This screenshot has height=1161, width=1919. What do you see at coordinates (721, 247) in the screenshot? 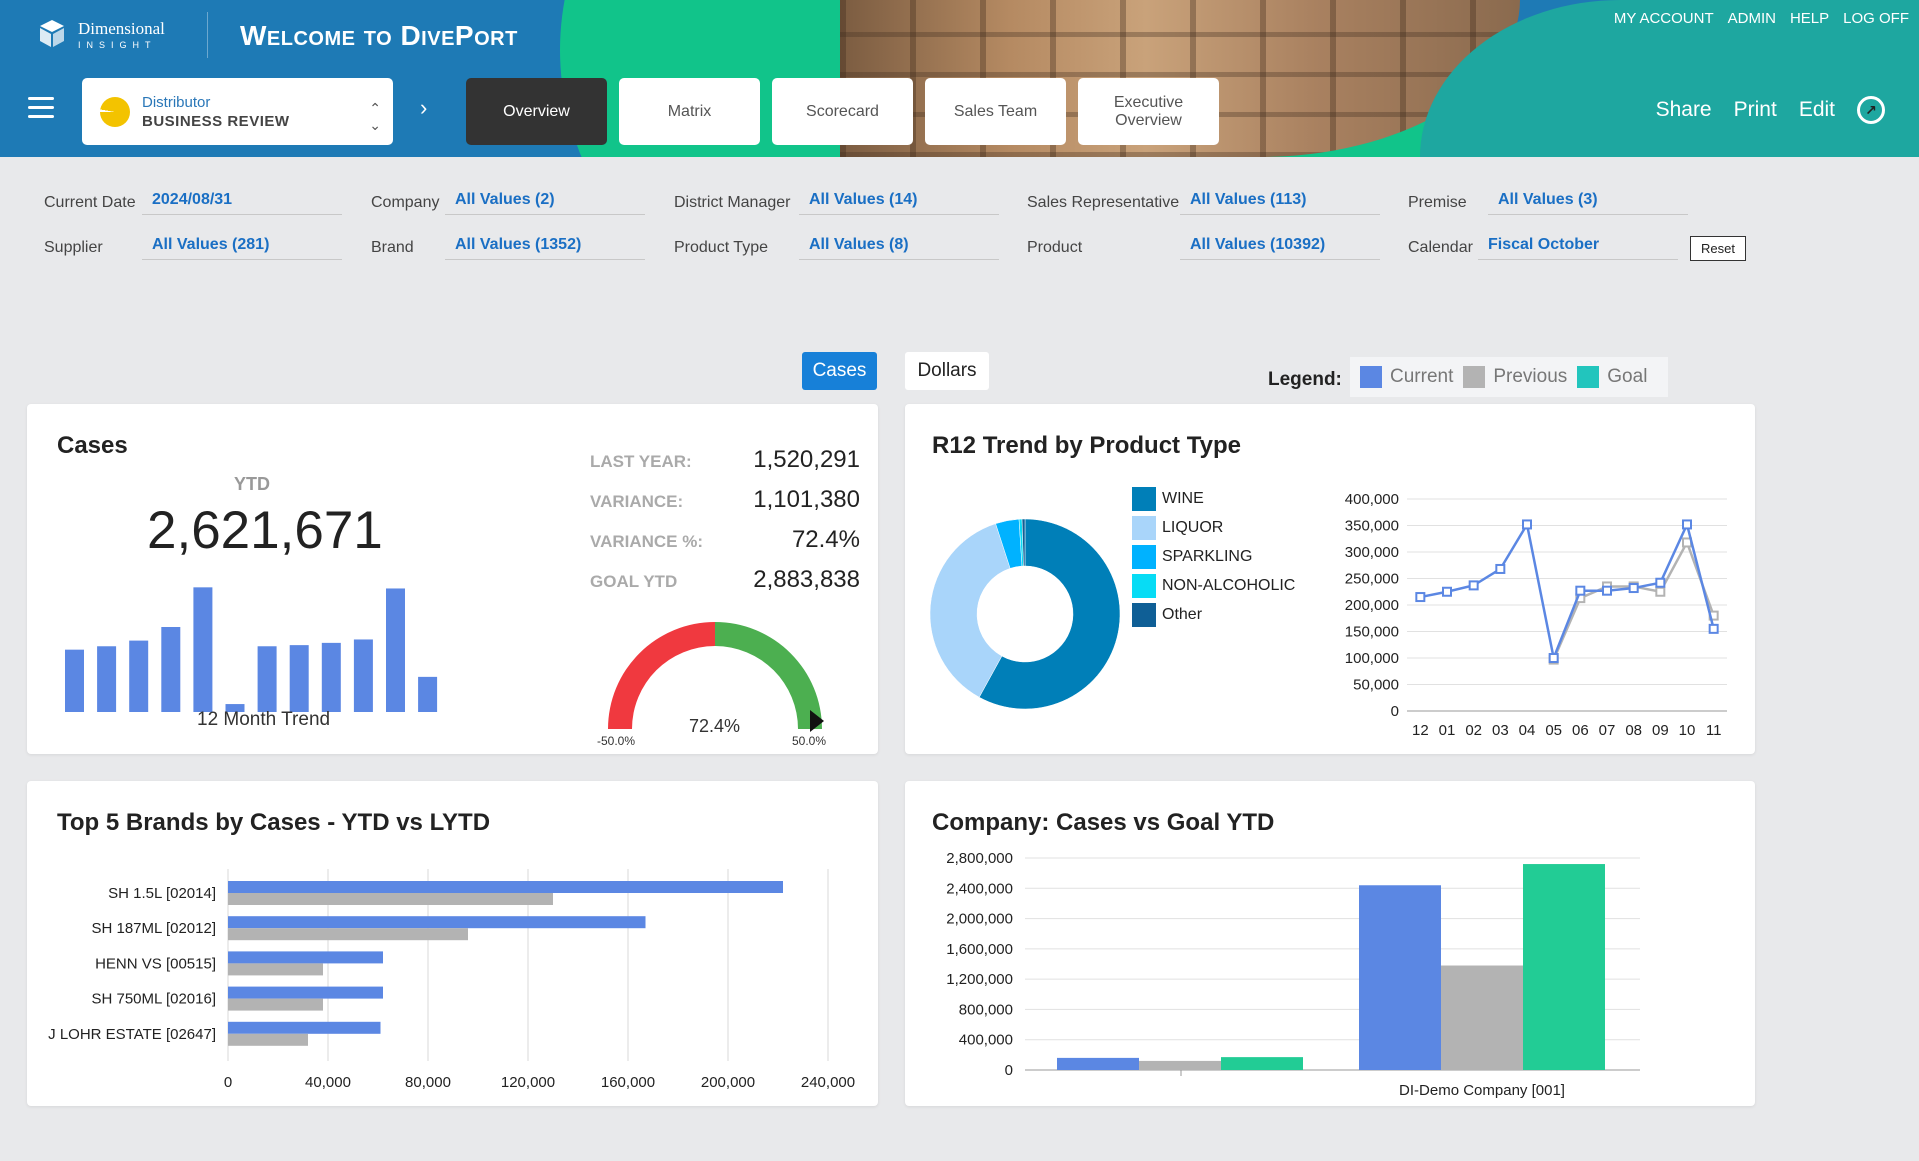
I see `filter-label: Product Type` at bounding box center [721, 247].